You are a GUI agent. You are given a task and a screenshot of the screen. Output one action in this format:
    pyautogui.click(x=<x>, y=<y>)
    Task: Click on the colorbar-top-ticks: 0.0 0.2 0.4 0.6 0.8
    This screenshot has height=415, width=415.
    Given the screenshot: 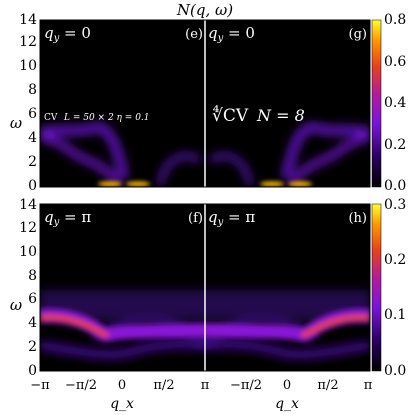 What is the action you would take?
    pyautogui.click(x=395, y=103)
    